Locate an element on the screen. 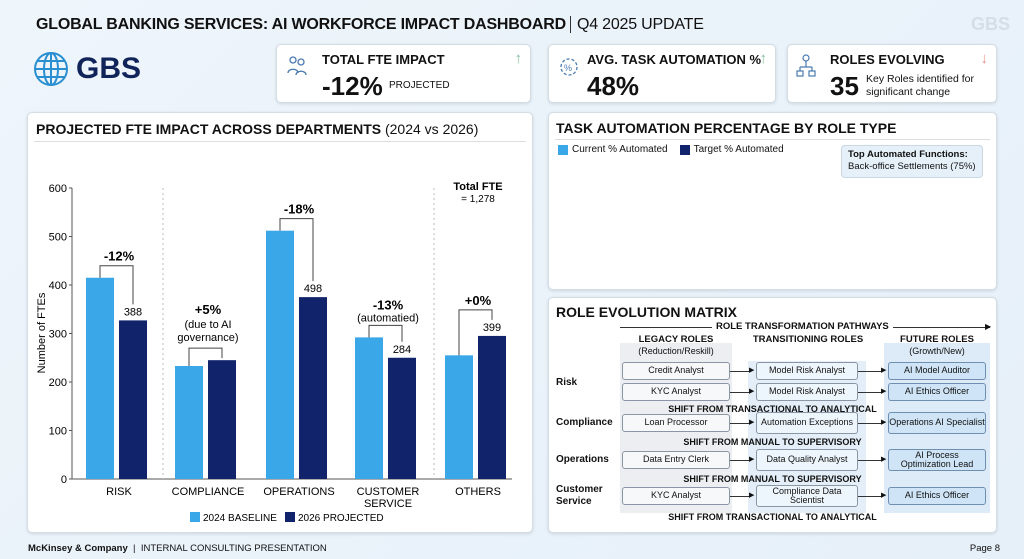 This screenshot has width=1024, height=559. change-label: -12% is located at coordinates (119, 256).